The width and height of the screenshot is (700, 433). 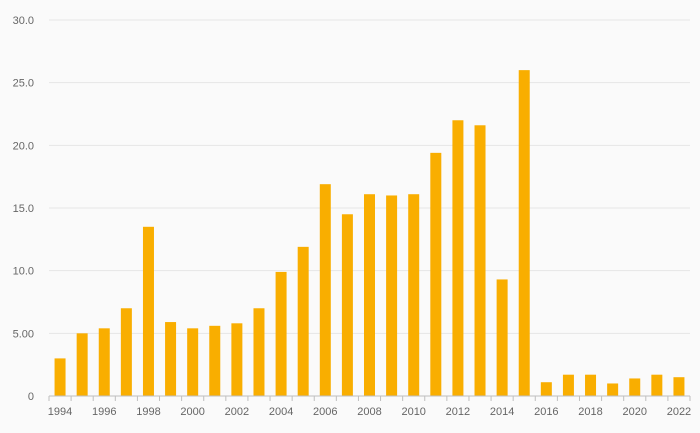 I want to click on bar-2006, so click(x=325, y=290).